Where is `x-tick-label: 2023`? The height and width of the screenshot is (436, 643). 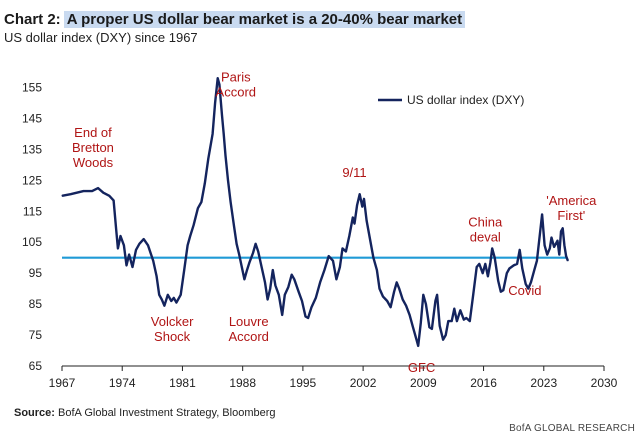
x-tick-label: 2023 is located at coordinates (543, 383).